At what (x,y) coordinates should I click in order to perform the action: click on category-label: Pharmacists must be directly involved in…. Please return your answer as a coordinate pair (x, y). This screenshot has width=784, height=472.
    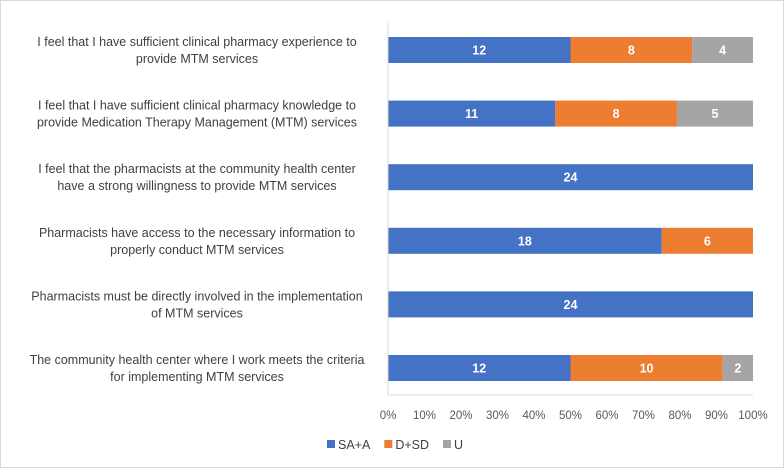
    Looking at the image, I should click on (196, 296).